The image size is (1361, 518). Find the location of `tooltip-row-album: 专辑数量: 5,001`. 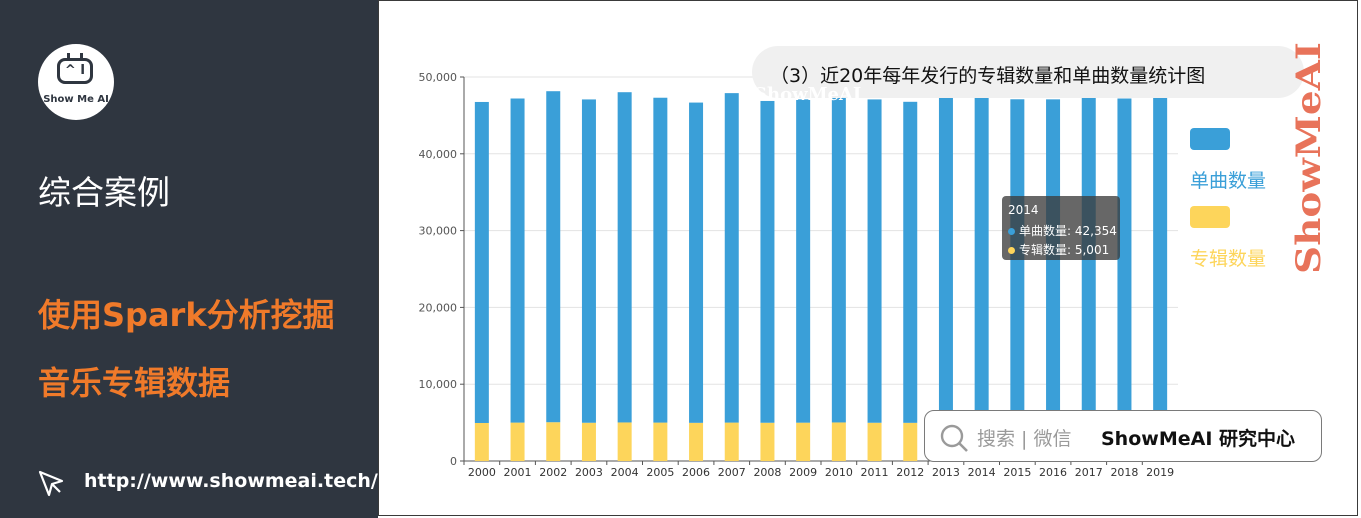

tooltip-row-album: 专辑数量: 5,001 is located at coordinates (1058, 249).